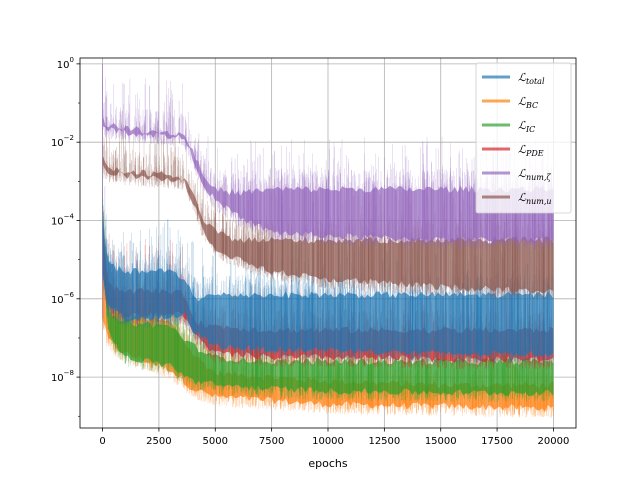 This screenshot has width=640, height=480. Describe the element at coordinates (102, 441) in the screenshot. I see `x-tick-label: 0` at that location.